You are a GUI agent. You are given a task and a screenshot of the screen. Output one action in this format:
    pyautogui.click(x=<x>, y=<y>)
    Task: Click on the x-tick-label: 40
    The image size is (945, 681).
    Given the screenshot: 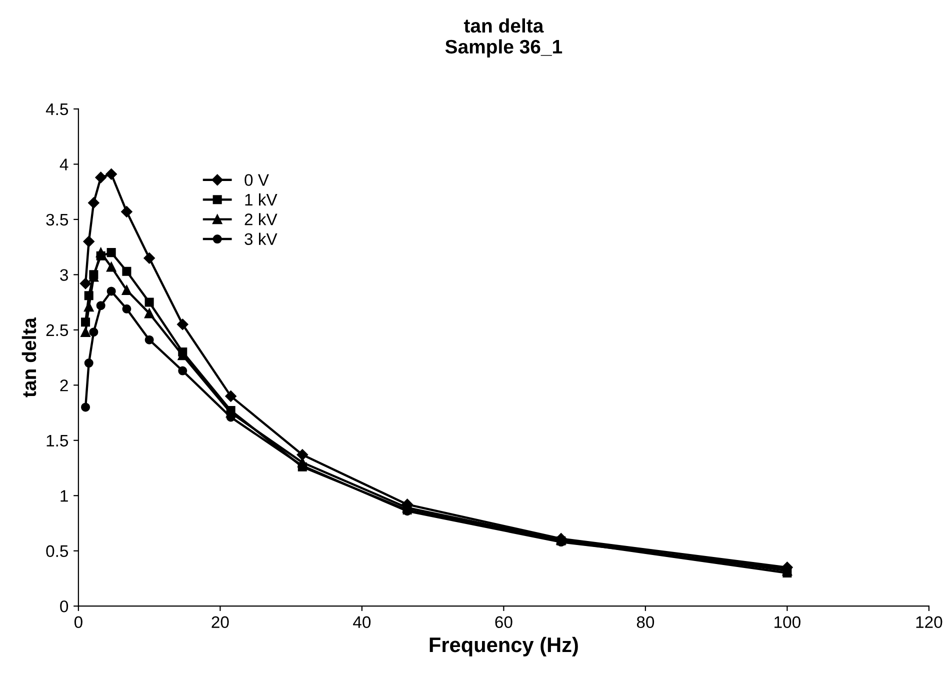 What is the action you would take?
    pyautogui.click(x=362, y=622)
    